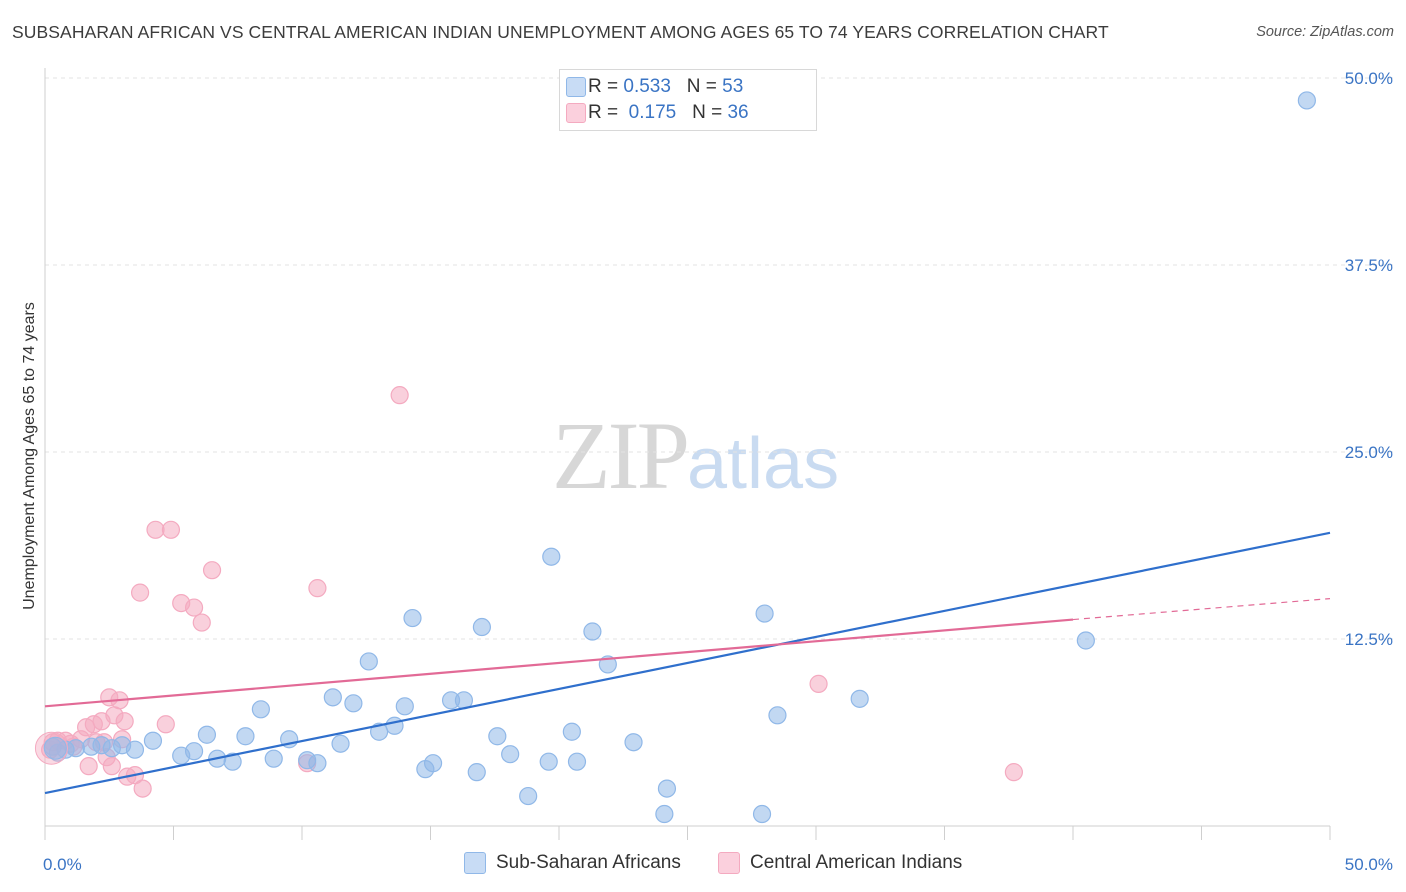 This screenshot has width=1406, height=892. What do you see at coordinates (763, 464) in the screenshot?
I see `watermark-atlas: atlas` at bounding box center [763, 464].